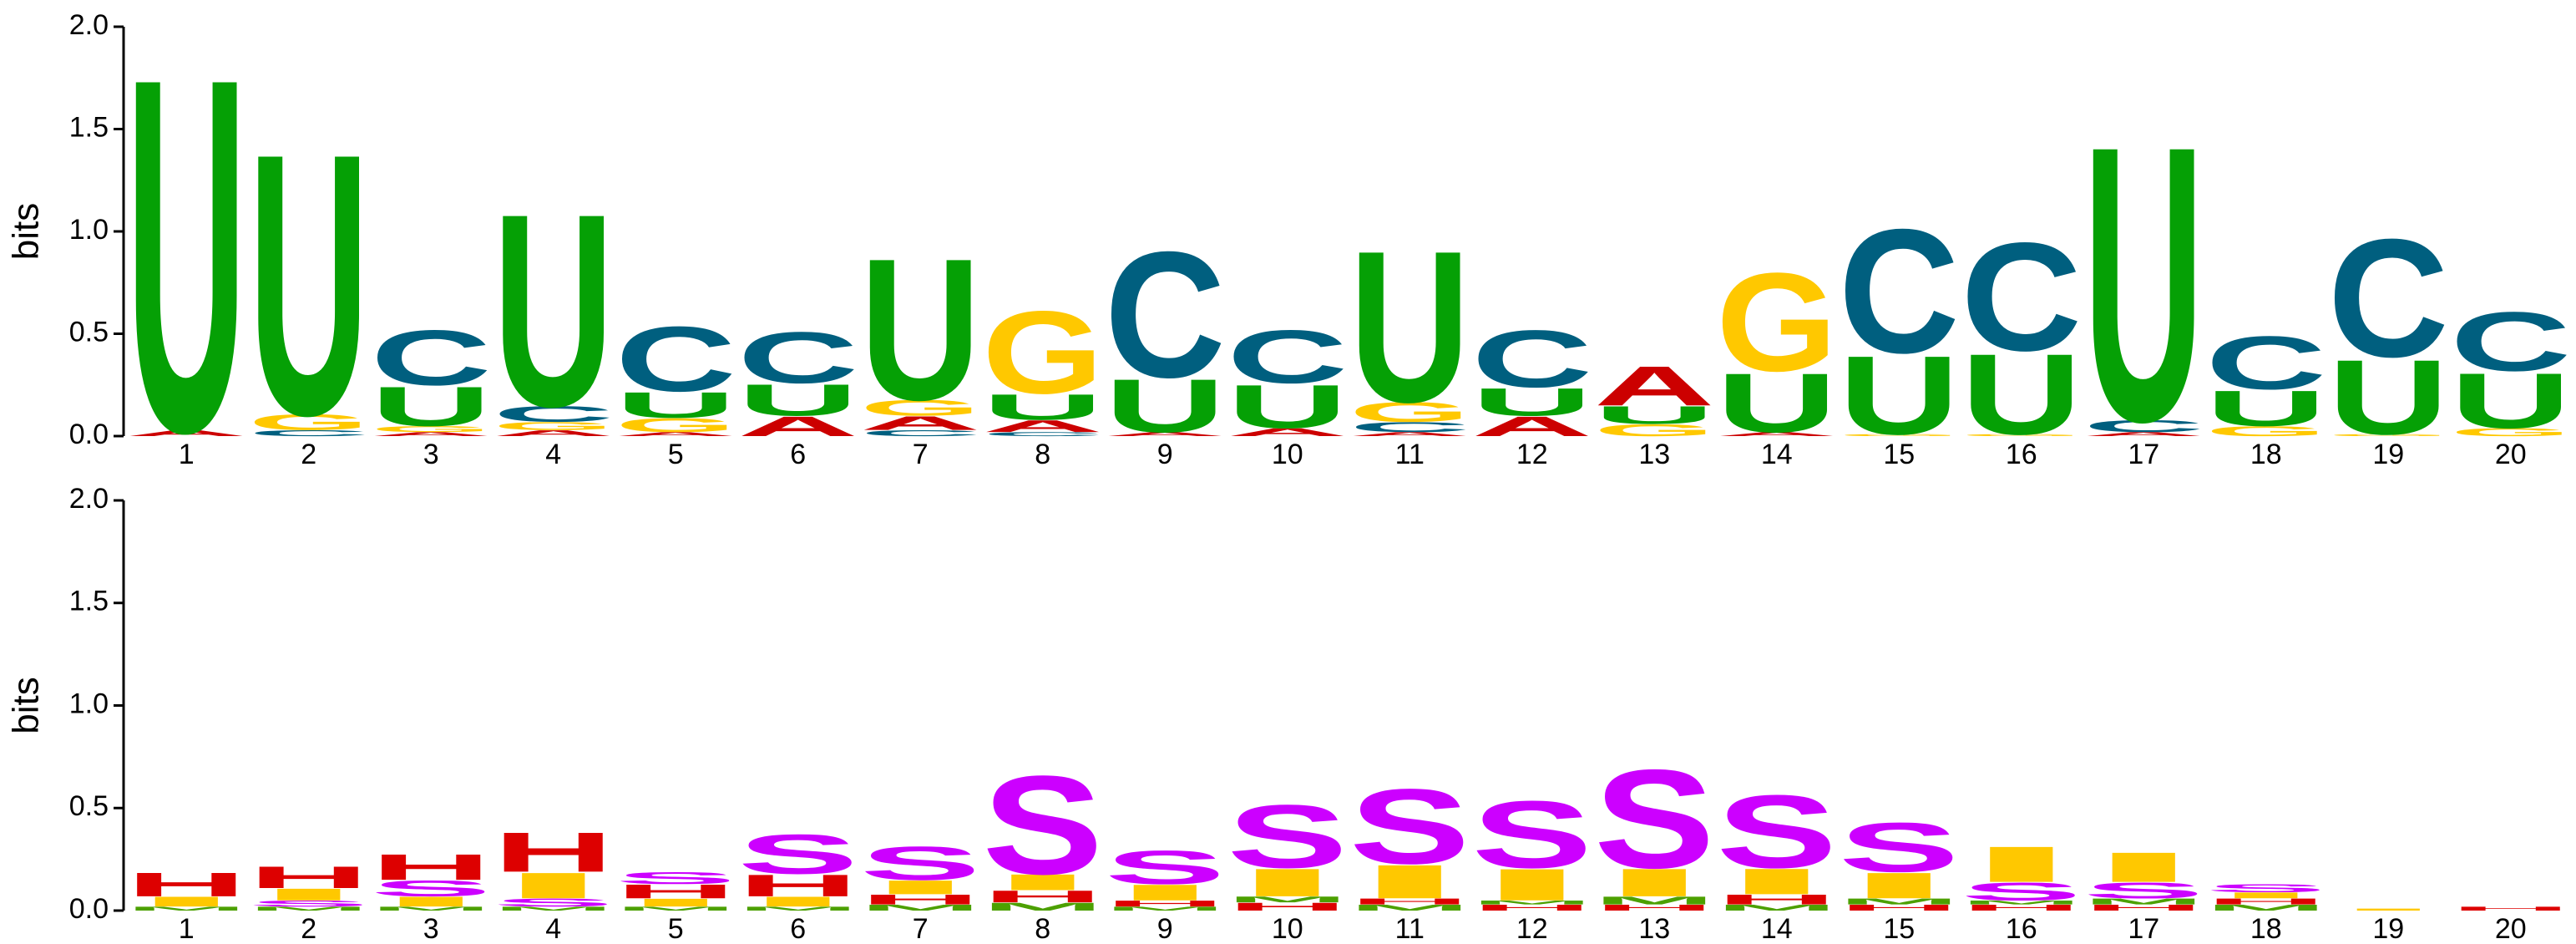 The height and width of the screenshot is (944, 2576). What do you see at coordinates (89, 806) in the screenshot?
I see `y-tick-label: 0.5` at bounding box center [89, 806].